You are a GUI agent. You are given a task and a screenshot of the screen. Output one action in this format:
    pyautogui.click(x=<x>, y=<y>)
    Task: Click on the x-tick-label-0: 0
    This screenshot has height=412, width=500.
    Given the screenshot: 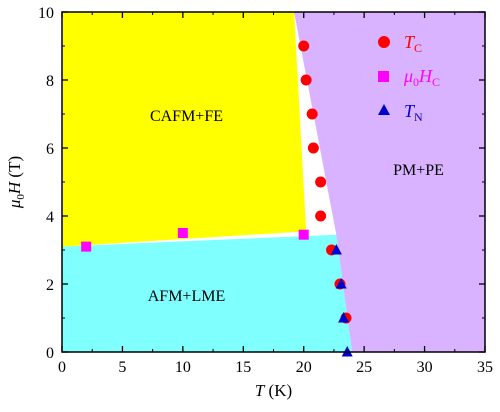 What is the action you would take?
    pyautogui.click(x=62, y=367)
    